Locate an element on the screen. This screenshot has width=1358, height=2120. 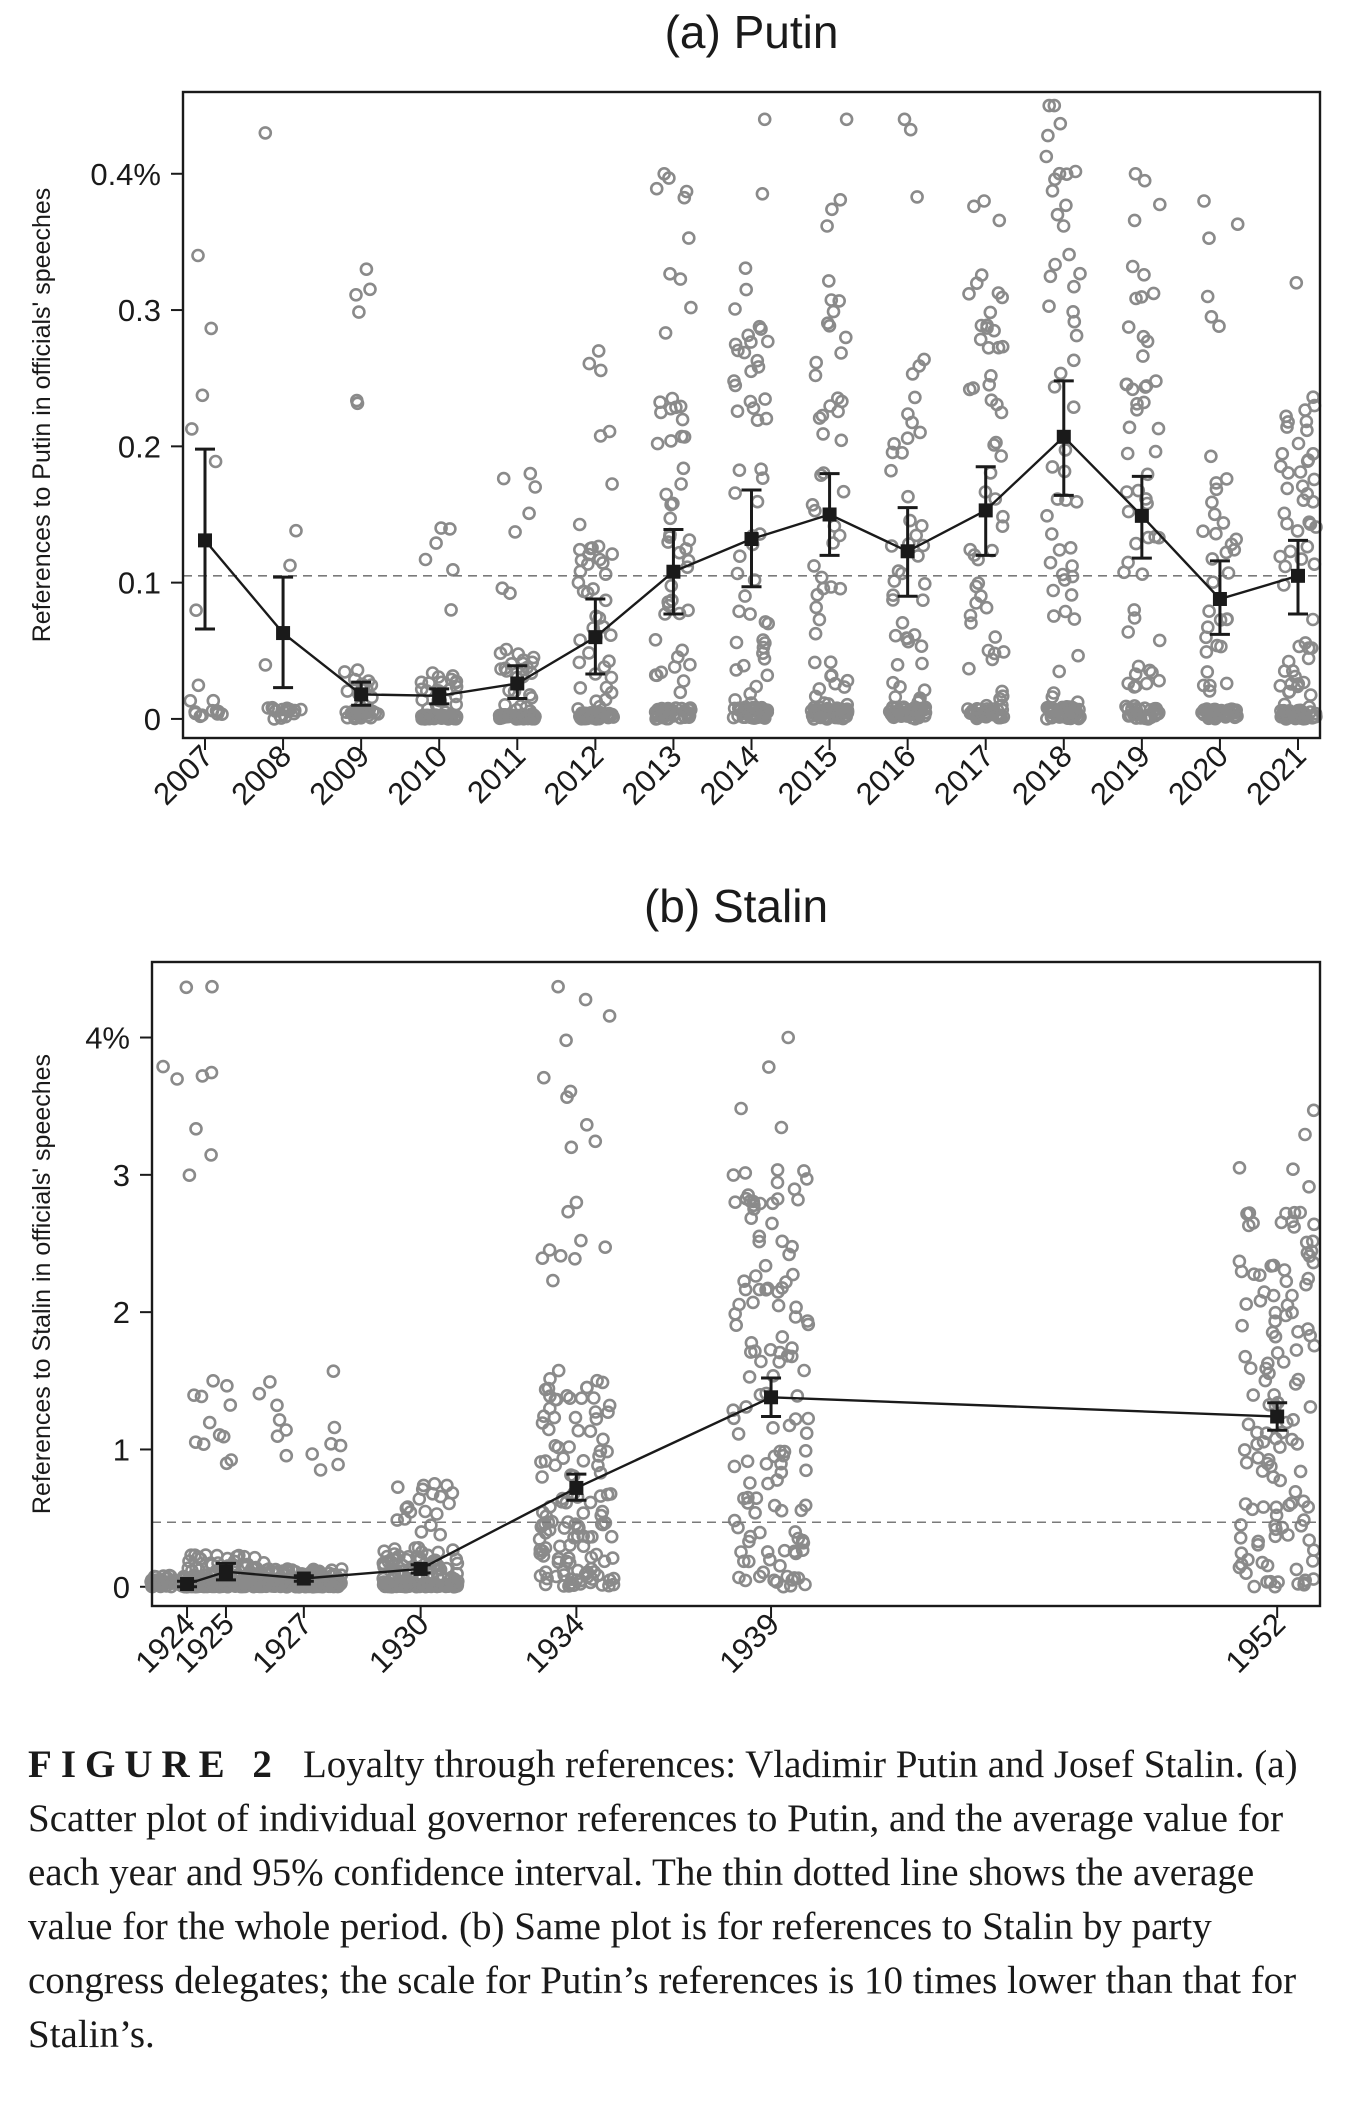
x-tick-label: 2015 is located at coordinates (808, 775).